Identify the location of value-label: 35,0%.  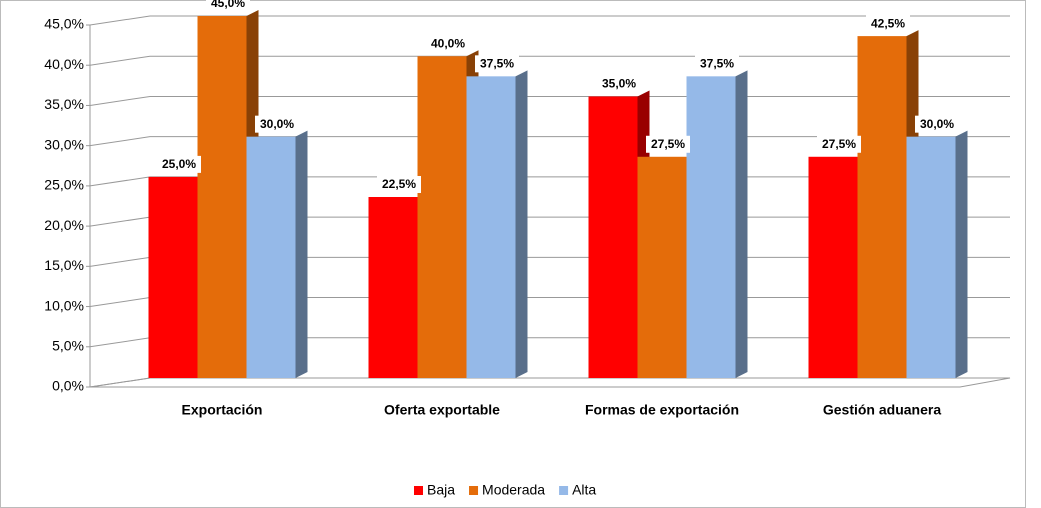
(619, 84).